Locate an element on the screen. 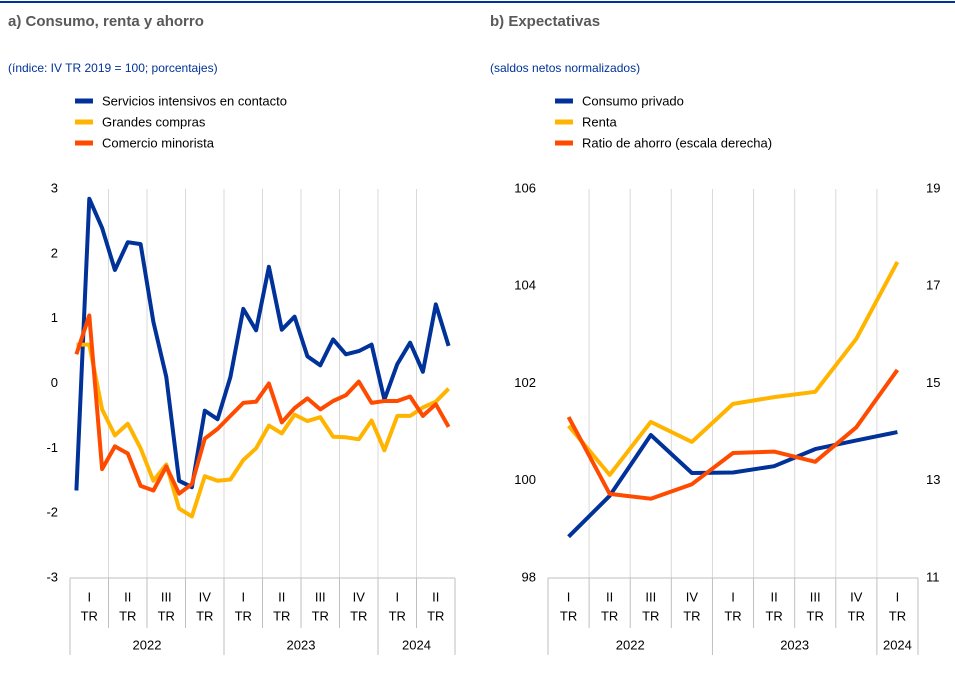 This screenshot has height=684, width=955. legend-label: Grandes compras is located at coordinates (154, 121).